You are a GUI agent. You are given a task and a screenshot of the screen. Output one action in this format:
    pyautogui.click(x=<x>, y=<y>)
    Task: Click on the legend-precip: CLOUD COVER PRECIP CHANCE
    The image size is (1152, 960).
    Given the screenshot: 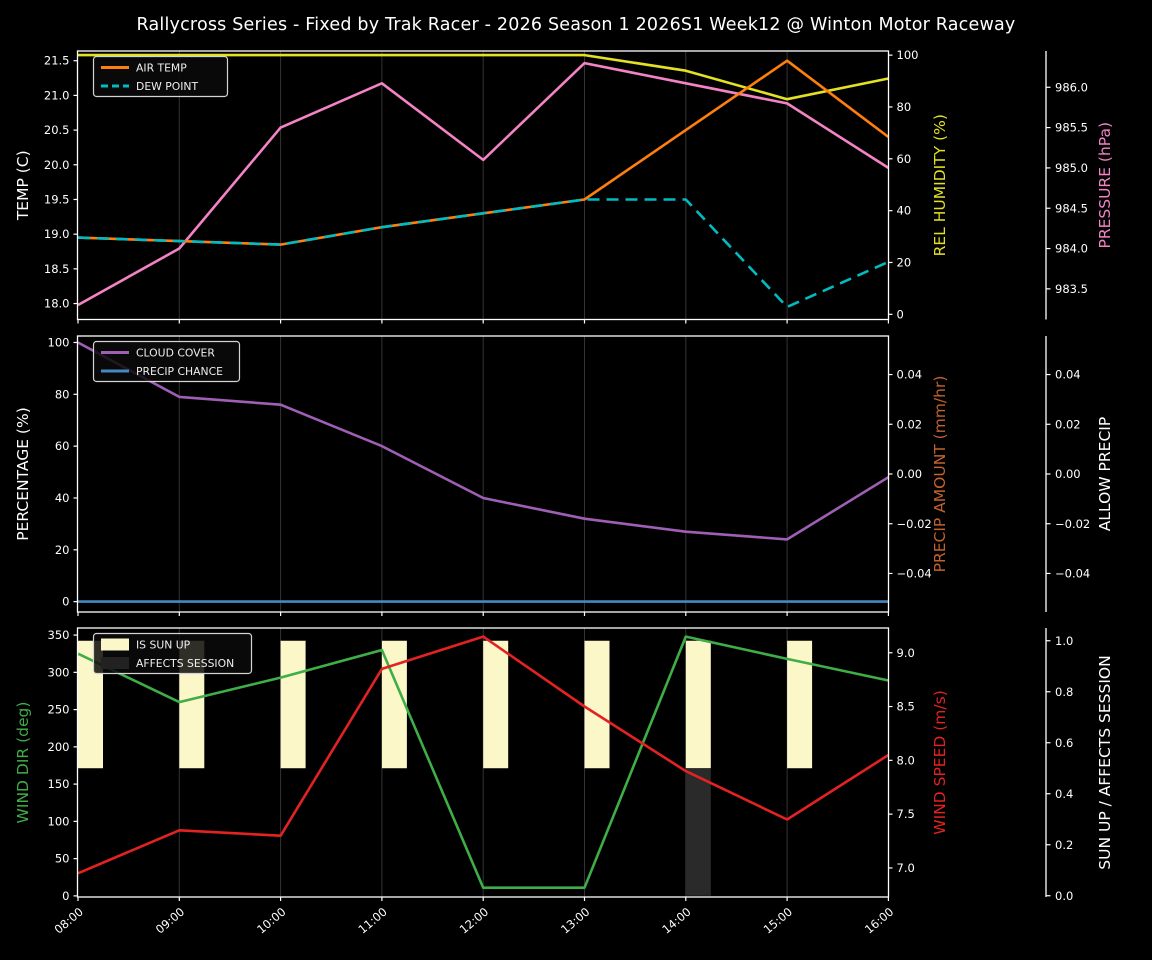 What is the action you would take?
    pyautogui.click(x=166, y=361)
    